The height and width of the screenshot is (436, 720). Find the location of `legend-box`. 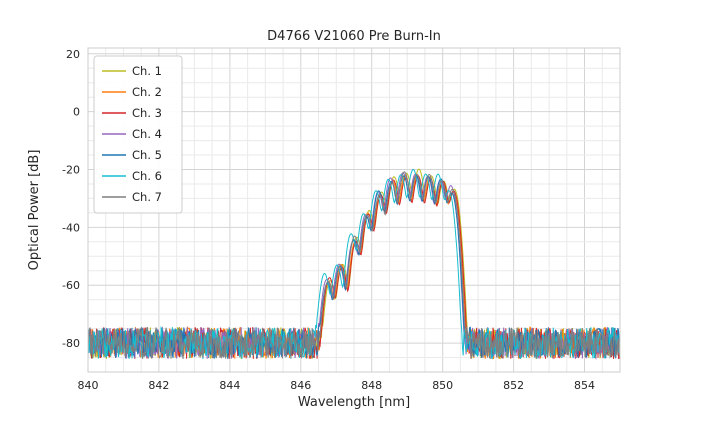

legend-box is located at coordinates (138, 134).